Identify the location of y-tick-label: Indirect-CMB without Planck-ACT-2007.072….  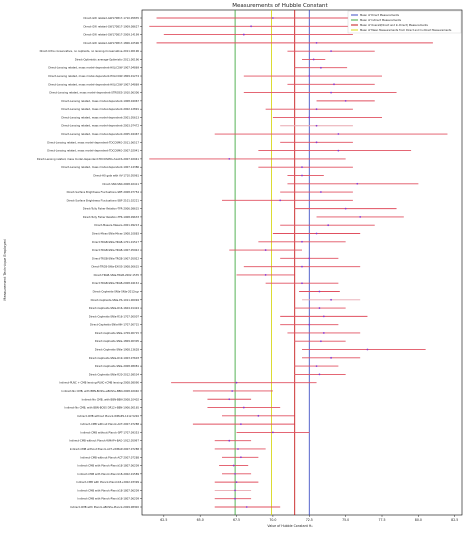
(109, 424).